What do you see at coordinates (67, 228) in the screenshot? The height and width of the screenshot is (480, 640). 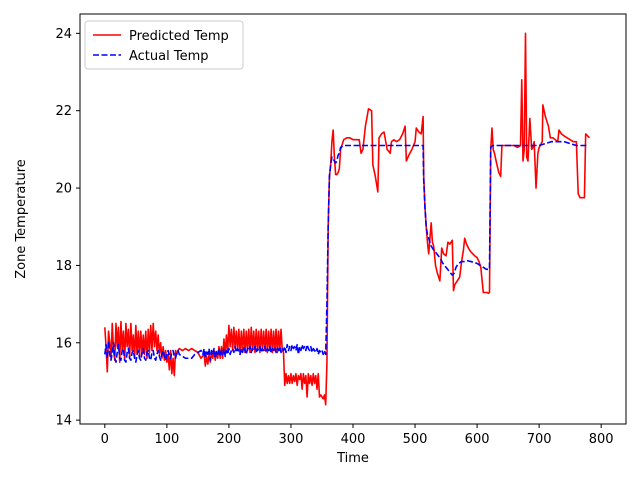 I see `y-axis: 14 16 18 20 22 24` at bounding box center [67, 228].